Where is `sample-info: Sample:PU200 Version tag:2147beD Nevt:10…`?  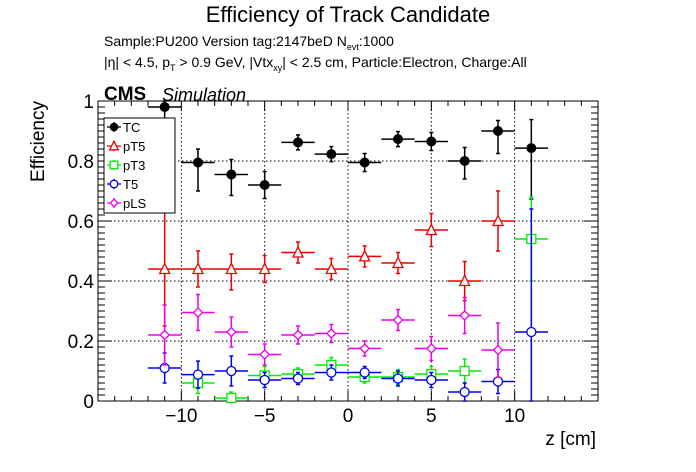
sample-info: Sample:PU200 Version tag:2147beD Nevt:10… is located at coordinates (249, 42).